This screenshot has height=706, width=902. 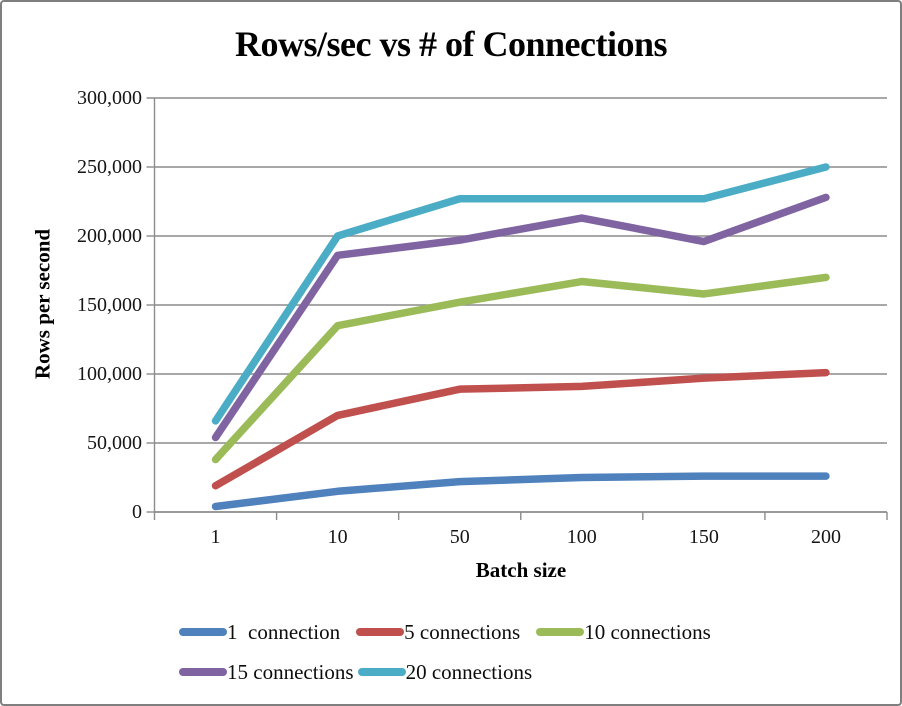 I want to click on legend-row: 15 connections 20 connections, so click(x=445, y=672).